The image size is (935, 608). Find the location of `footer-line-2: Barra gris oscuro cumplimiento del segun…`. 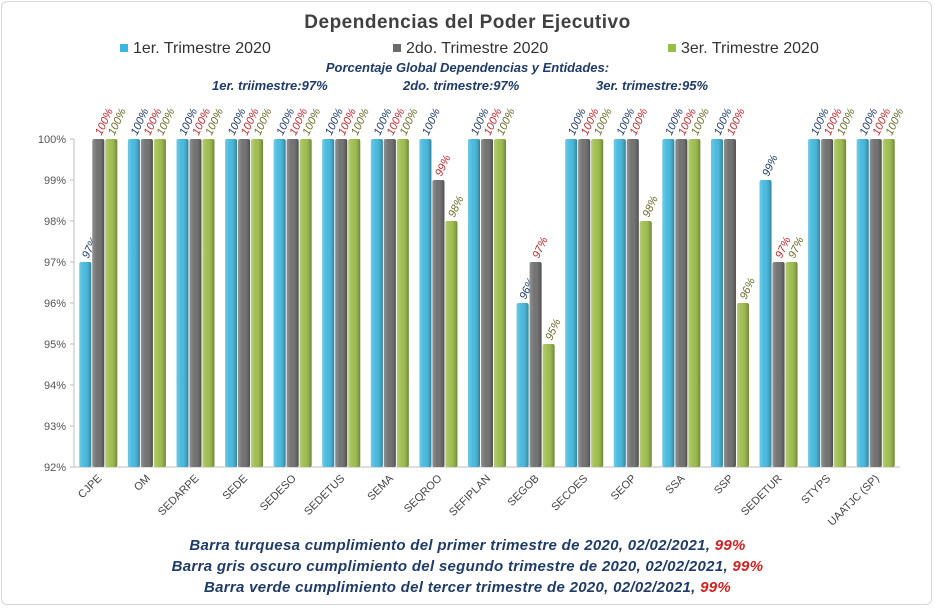

footer-line-2: Barra gris oscuro cumplimiento del segun… is located at coordinates (467, 566).